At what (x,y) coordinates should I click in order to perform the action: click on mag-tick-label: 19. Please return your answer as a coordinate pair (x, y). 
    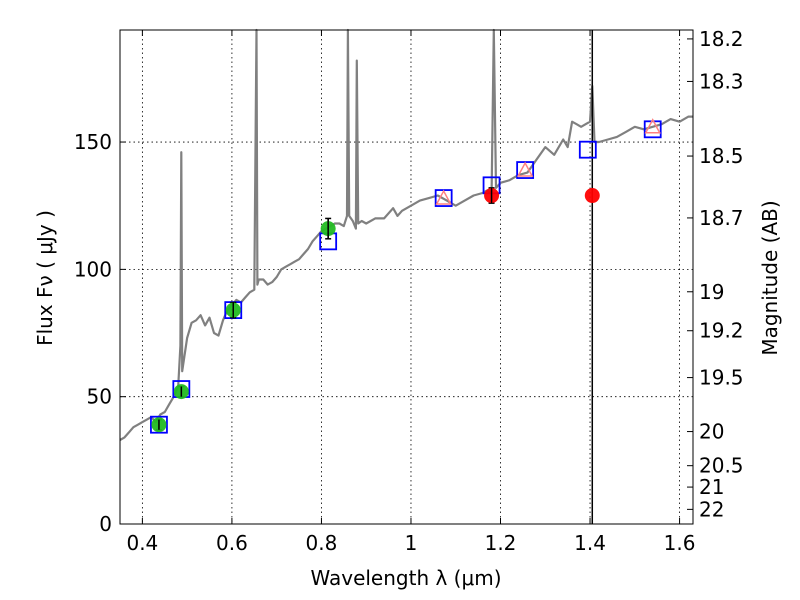
    Looking at the image, I should click on (711, 292).